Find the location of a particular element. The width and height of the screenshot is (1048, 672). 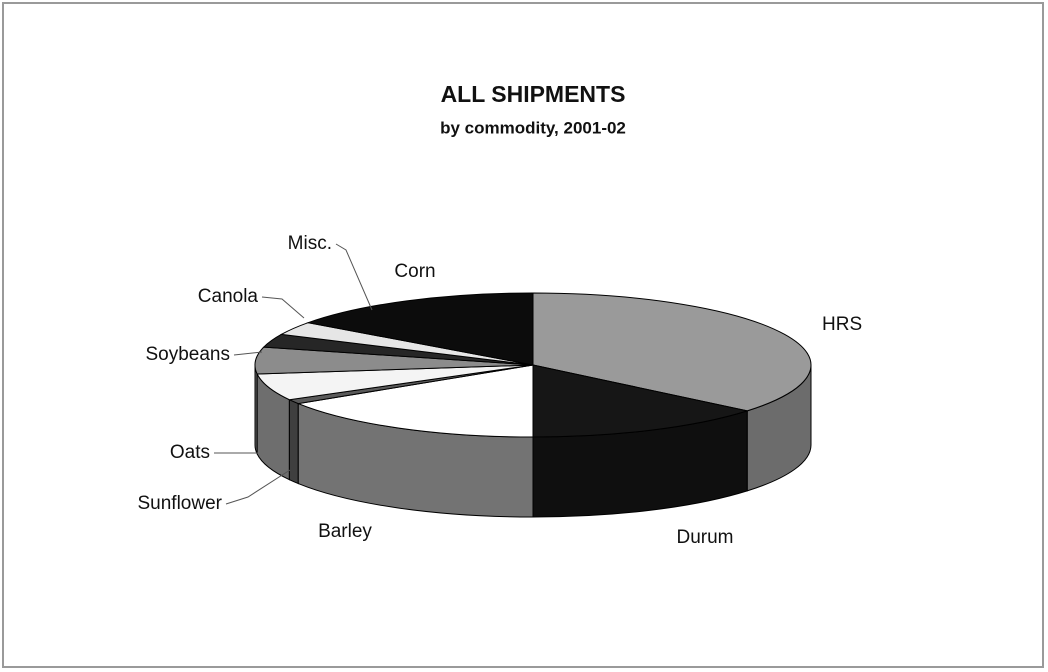

slice-label: Corn is located at coordinates (414, 271).